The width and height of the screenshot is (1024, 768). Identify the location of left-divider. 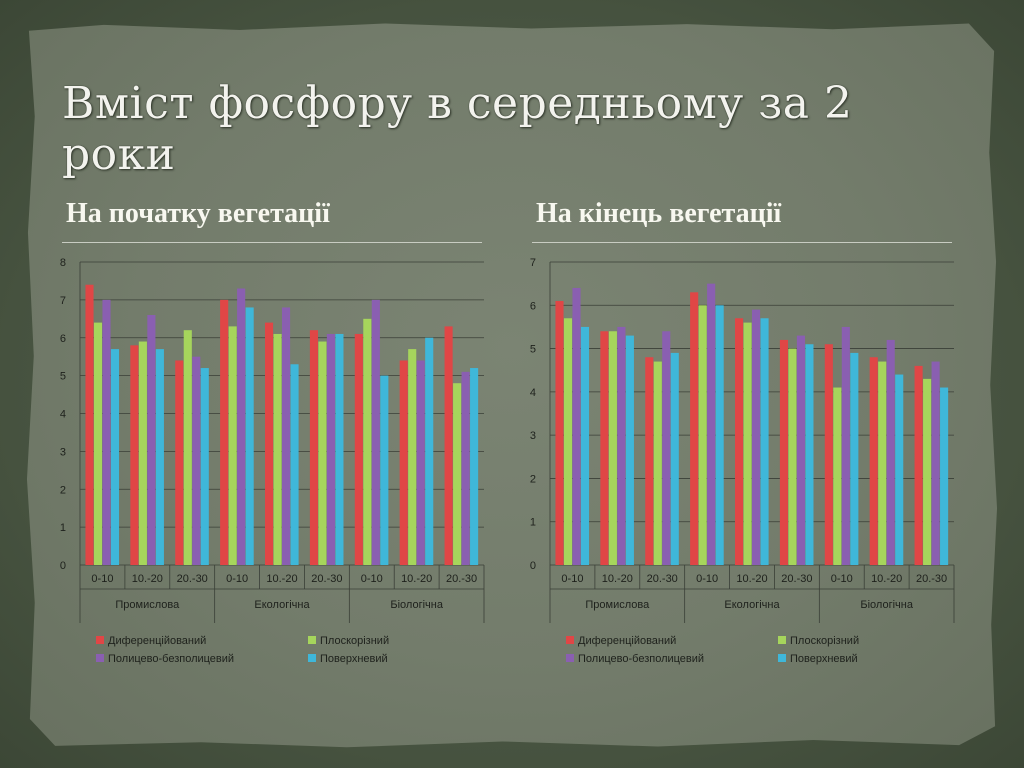
(272, 242).